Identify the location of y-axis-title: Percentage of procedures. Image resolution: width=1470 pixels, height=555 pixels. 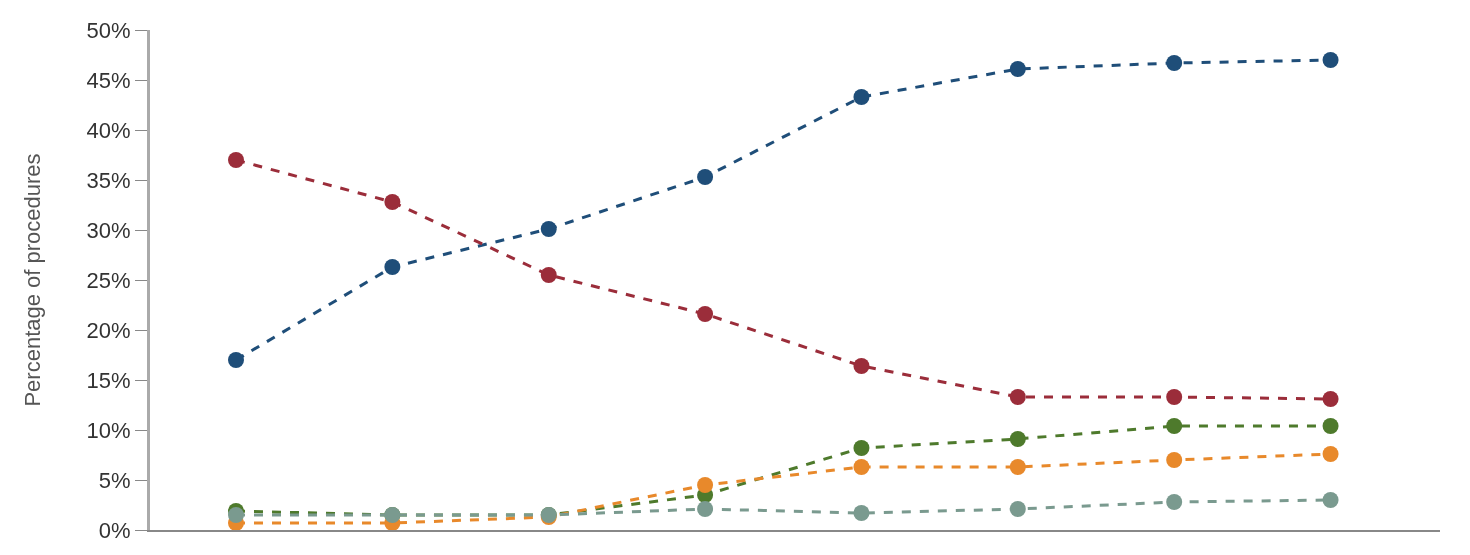
(33, 280).